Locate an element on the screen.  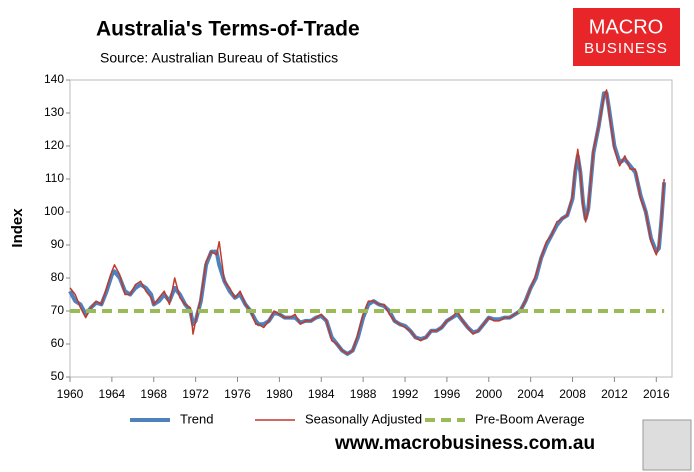
x-tick-label: 1976 is located at coordinates (237, 394).